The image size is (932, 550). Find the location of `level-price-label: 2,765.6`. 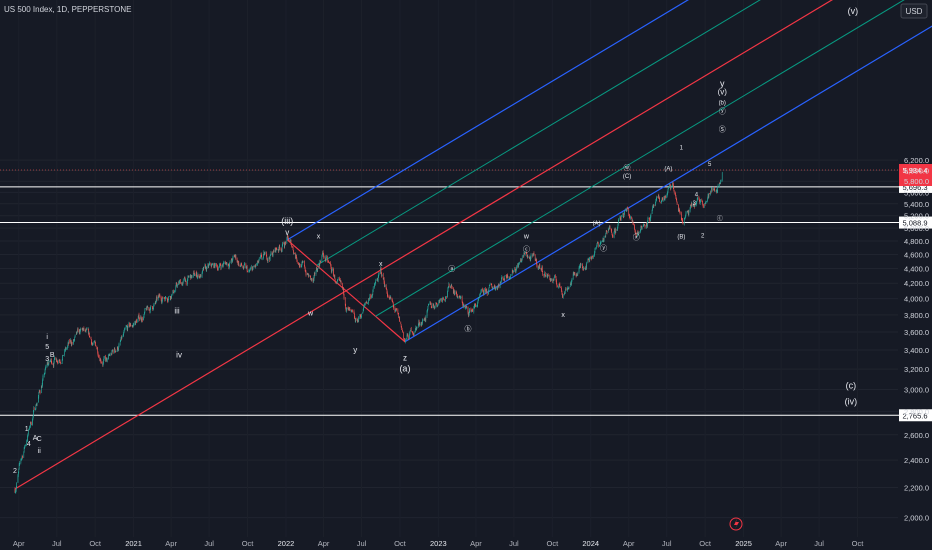

level-price-label: 2,765.6 is located at coordinates (914, 415).